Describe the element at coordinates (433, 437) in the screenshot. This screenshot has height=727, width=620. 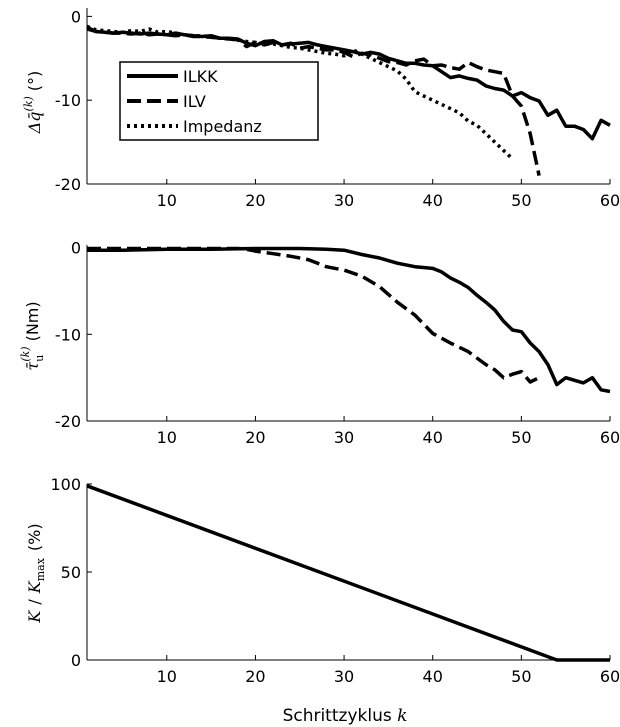
I see `panel-2-x-tick-label: 40` at that location.